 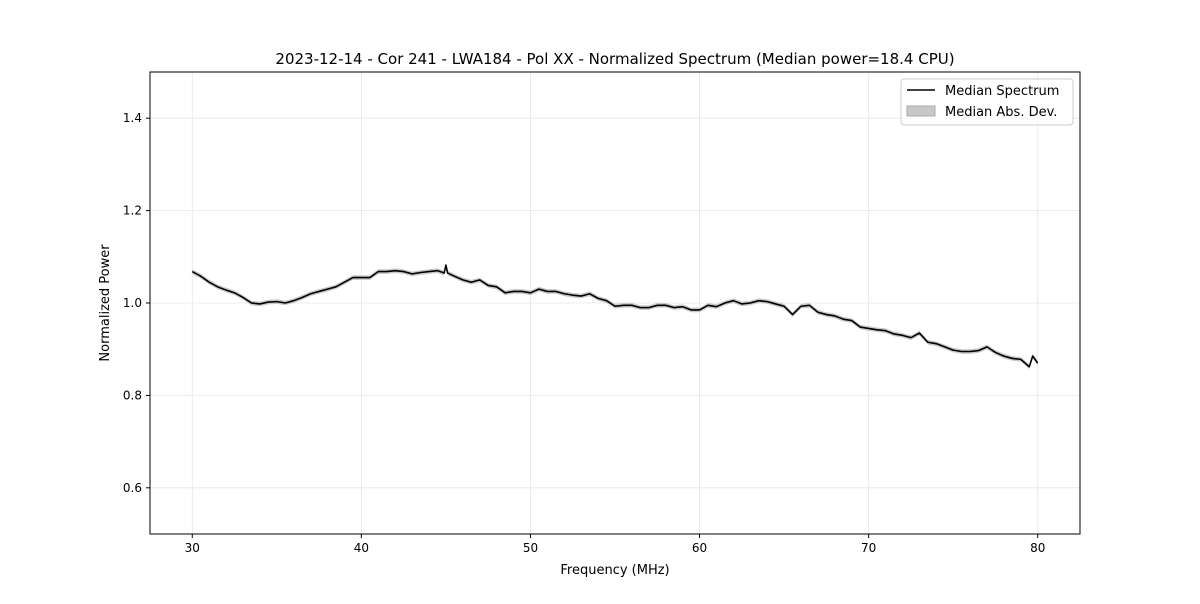 I want to click on legend: Median Spectrum Median Abs. Dev., so click(x=987, y=102).